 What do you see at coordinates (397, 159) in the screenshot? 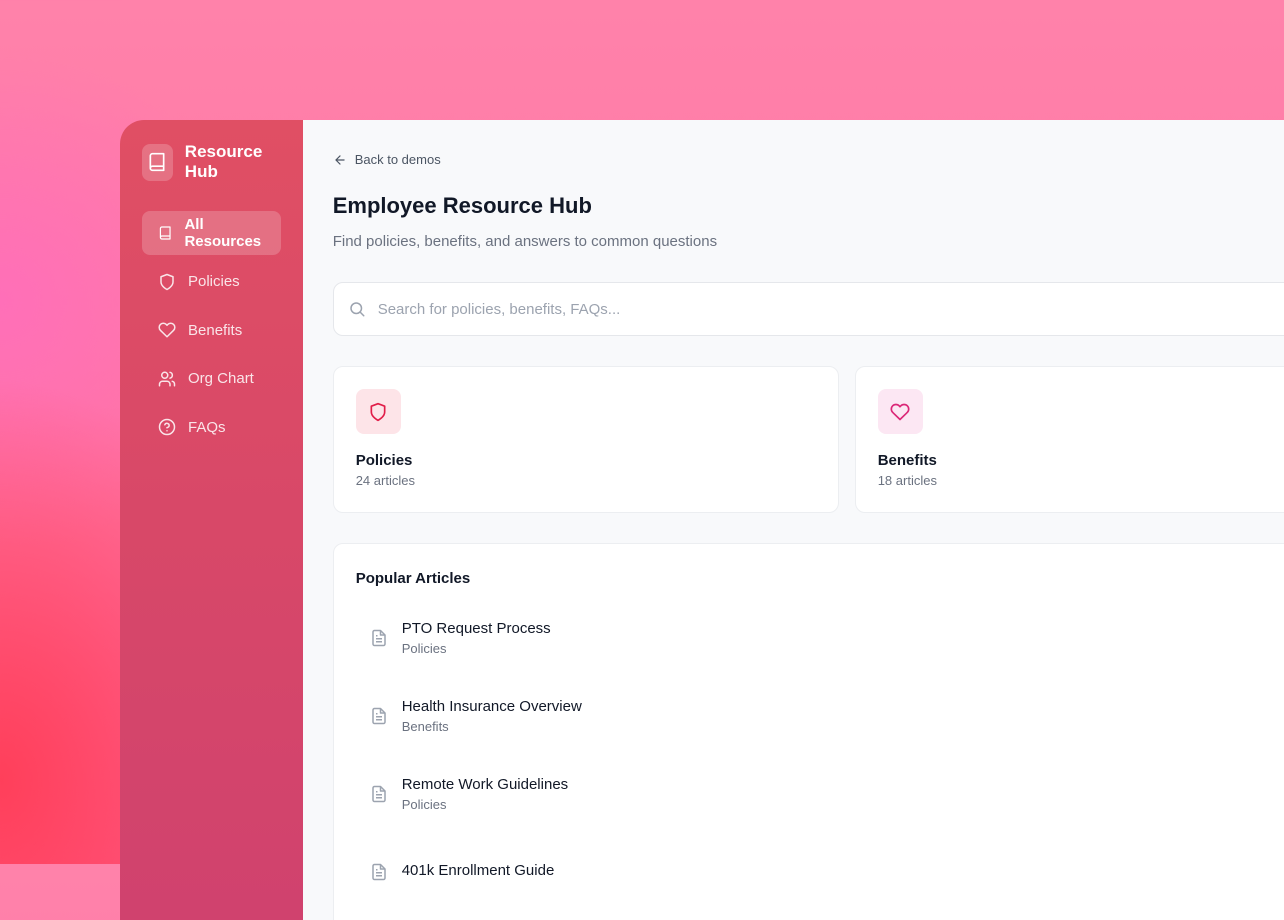
I see `back-label: Back to demos` at bounding box center [397, 159].